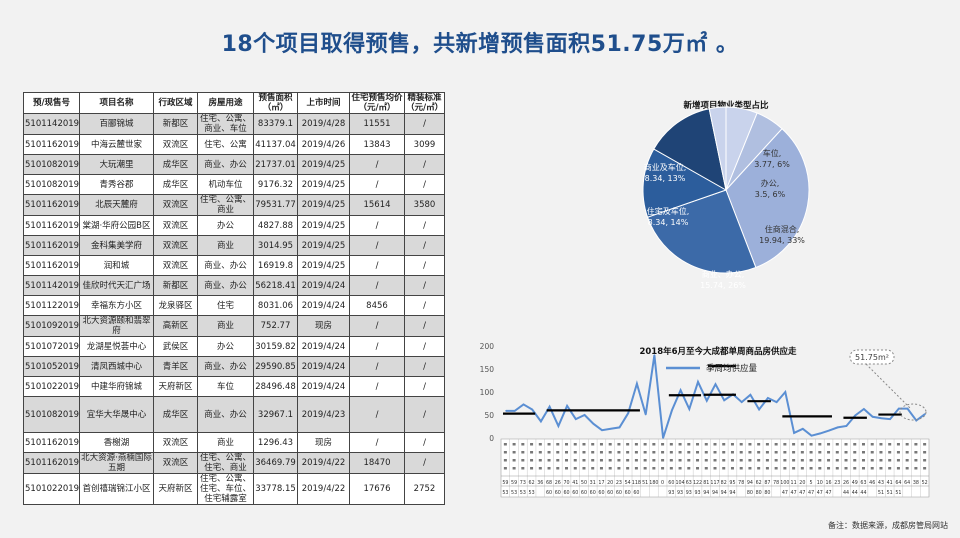  I want to click on value-cell: 59, so click(514, 483).